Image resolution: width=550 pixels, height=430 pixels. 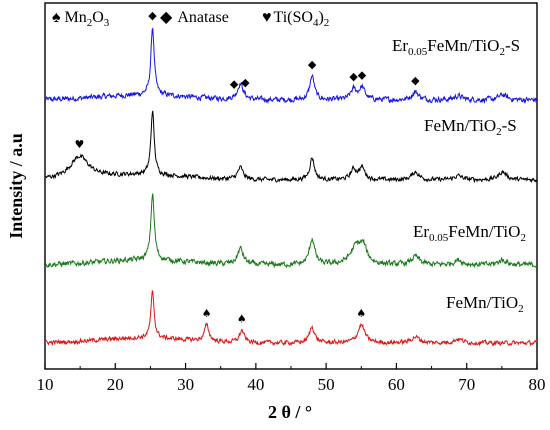 What do you see at coordinates (16, 186) in the screenshot?
I see `y-axis-title: Intensity / a.u` at bounding box center [16, 186].